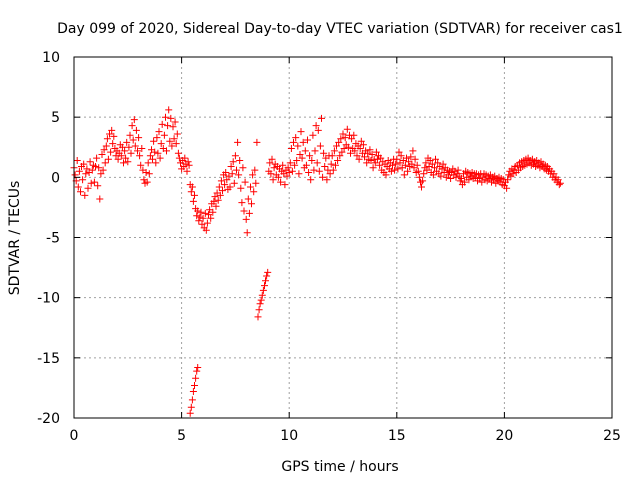 The image size is (640, 480). Describe the element at coordinates (55, 118) in the screenshot. I see `y-tick-label: 5` at that location.